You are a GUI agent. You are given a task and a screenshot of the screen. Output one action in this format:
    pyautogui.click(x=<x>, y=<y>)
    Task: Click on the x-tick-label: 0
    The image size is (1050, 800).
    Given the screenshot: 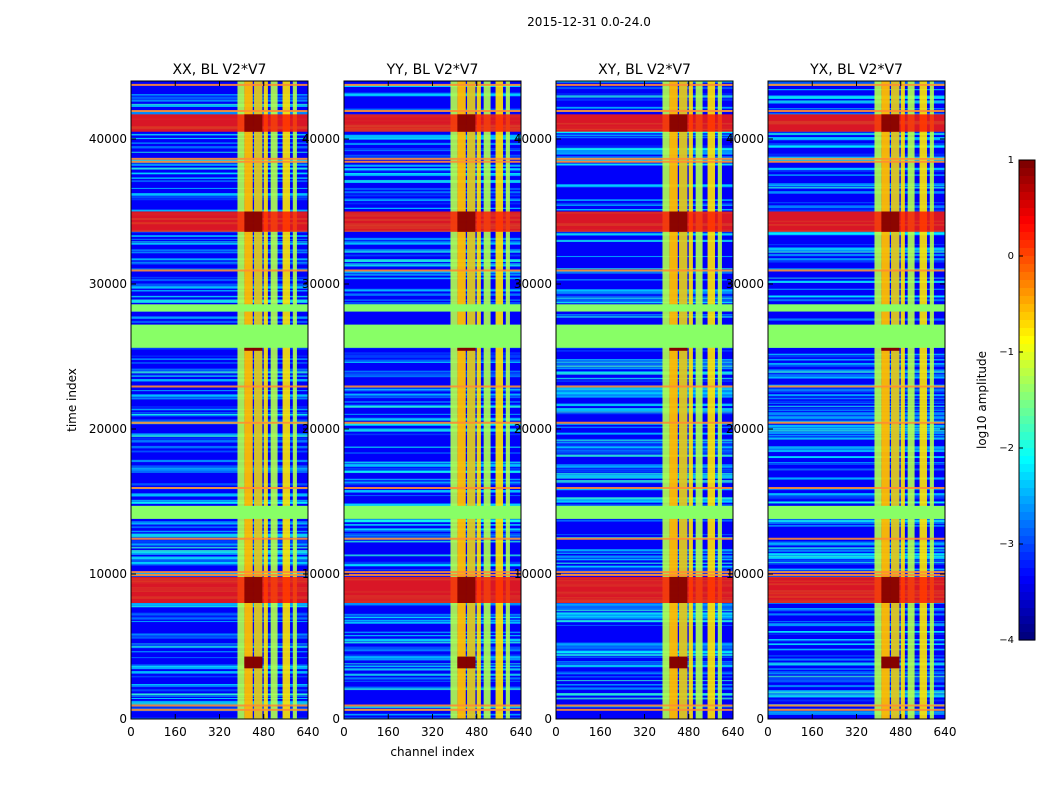 What is the action you would take?
    pyautogui.click(x=131, y=732)
    